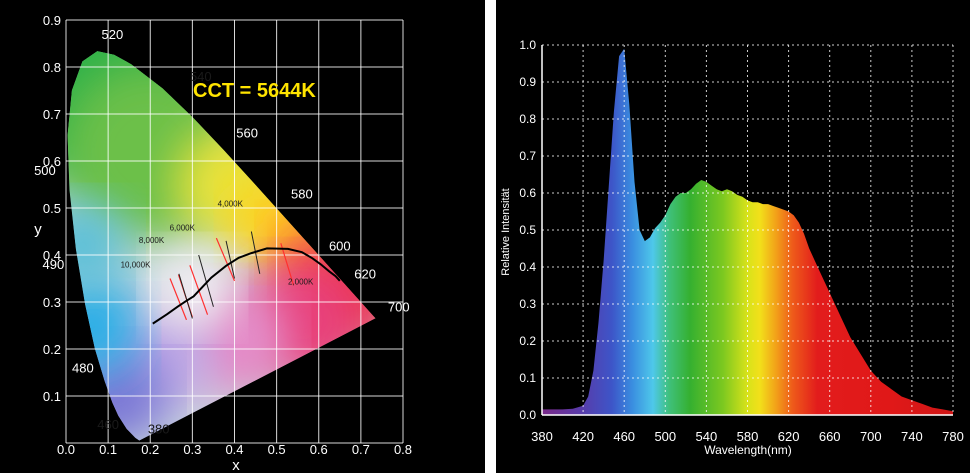 This screenshot has height=473, width=970. I want to click on cie-x-tick-label: 0.4, so click(234, 449).